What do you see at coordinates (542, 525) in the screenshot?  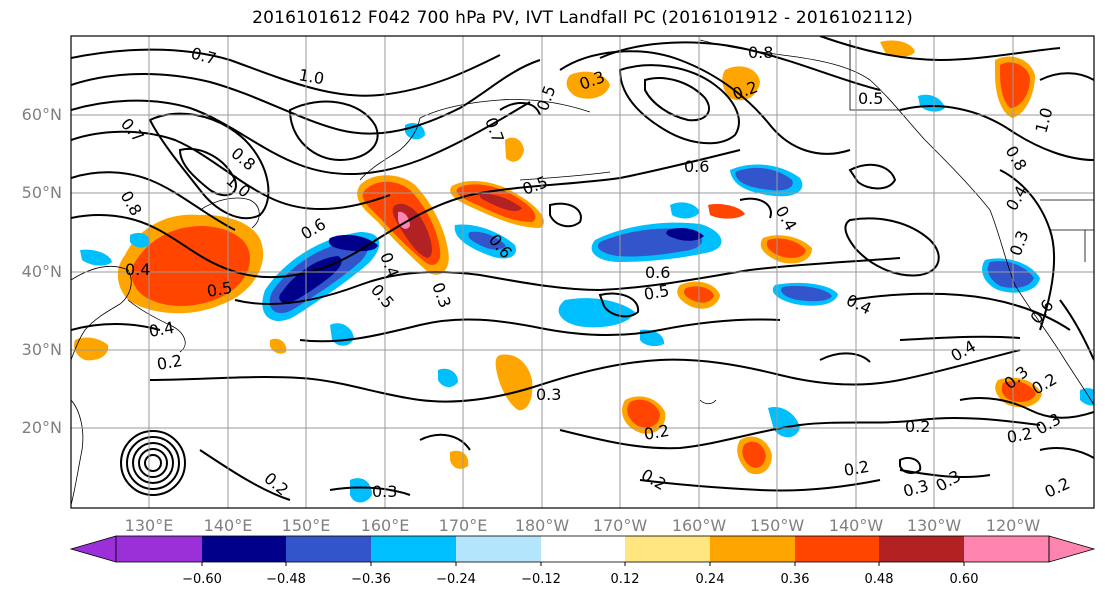 I see `lon-label: 180°W` at bounding box center [542, 525].